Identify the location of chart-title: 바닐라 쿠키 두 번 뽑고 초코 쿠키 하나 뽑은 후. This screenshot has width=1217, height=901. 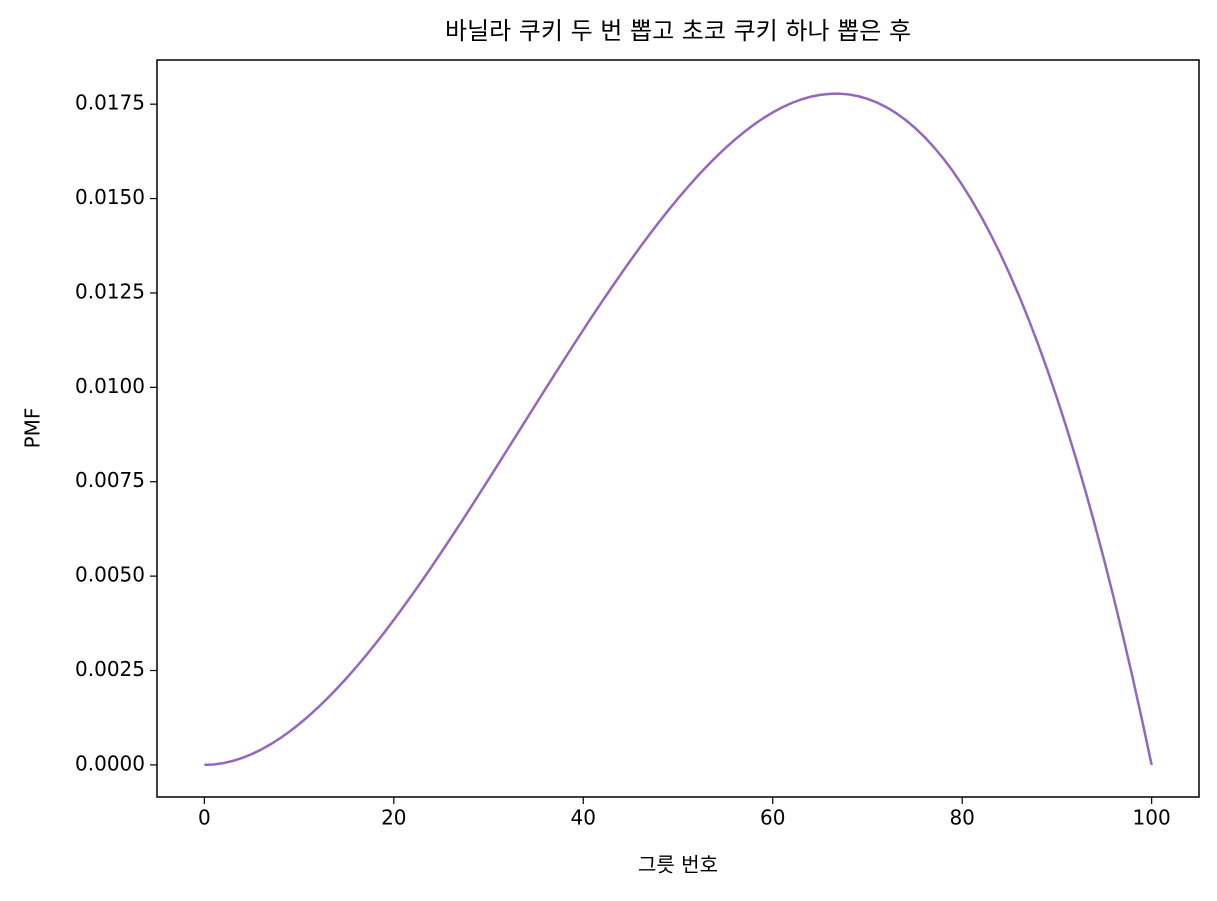
(678, 31).